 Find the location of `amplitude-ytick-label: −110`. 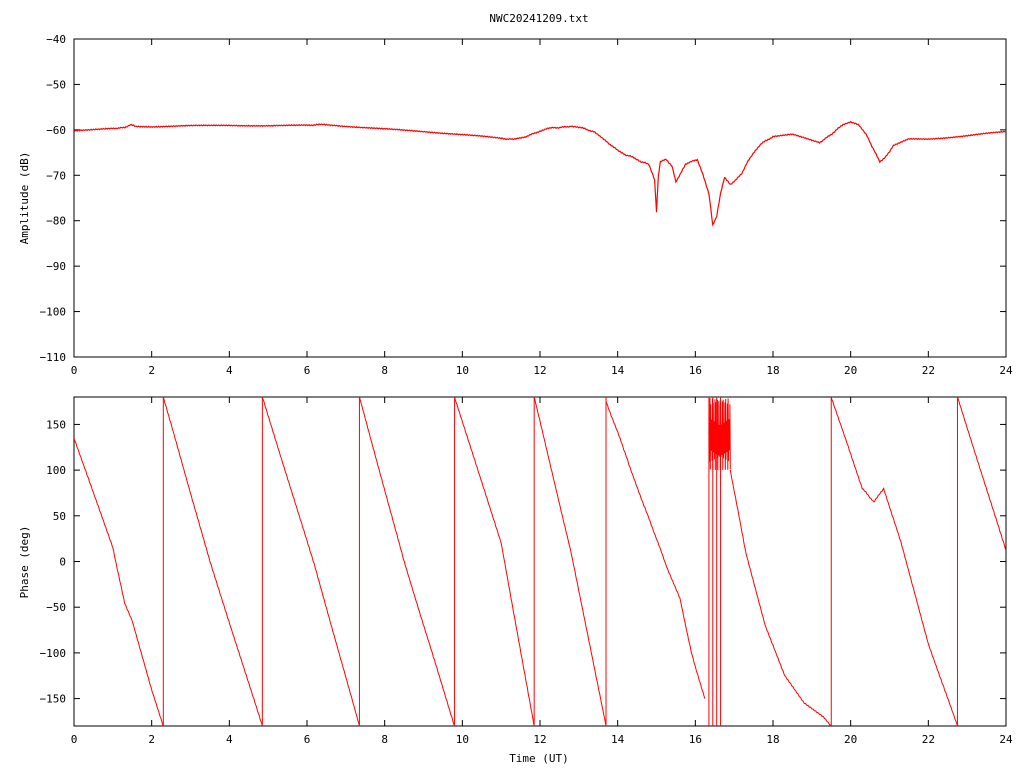

amplitude-ytick-label: −110 is located at coordinates (53, 357).